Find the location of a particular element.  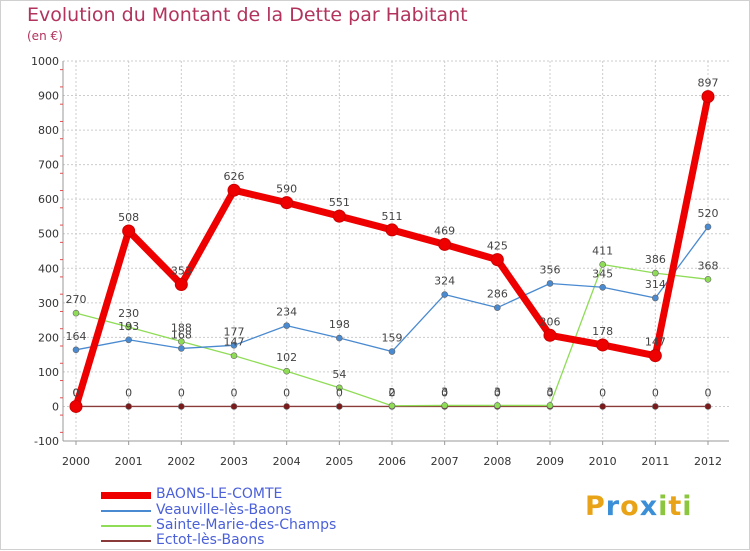

data-label: 551 is located at coordinates (339, 202).